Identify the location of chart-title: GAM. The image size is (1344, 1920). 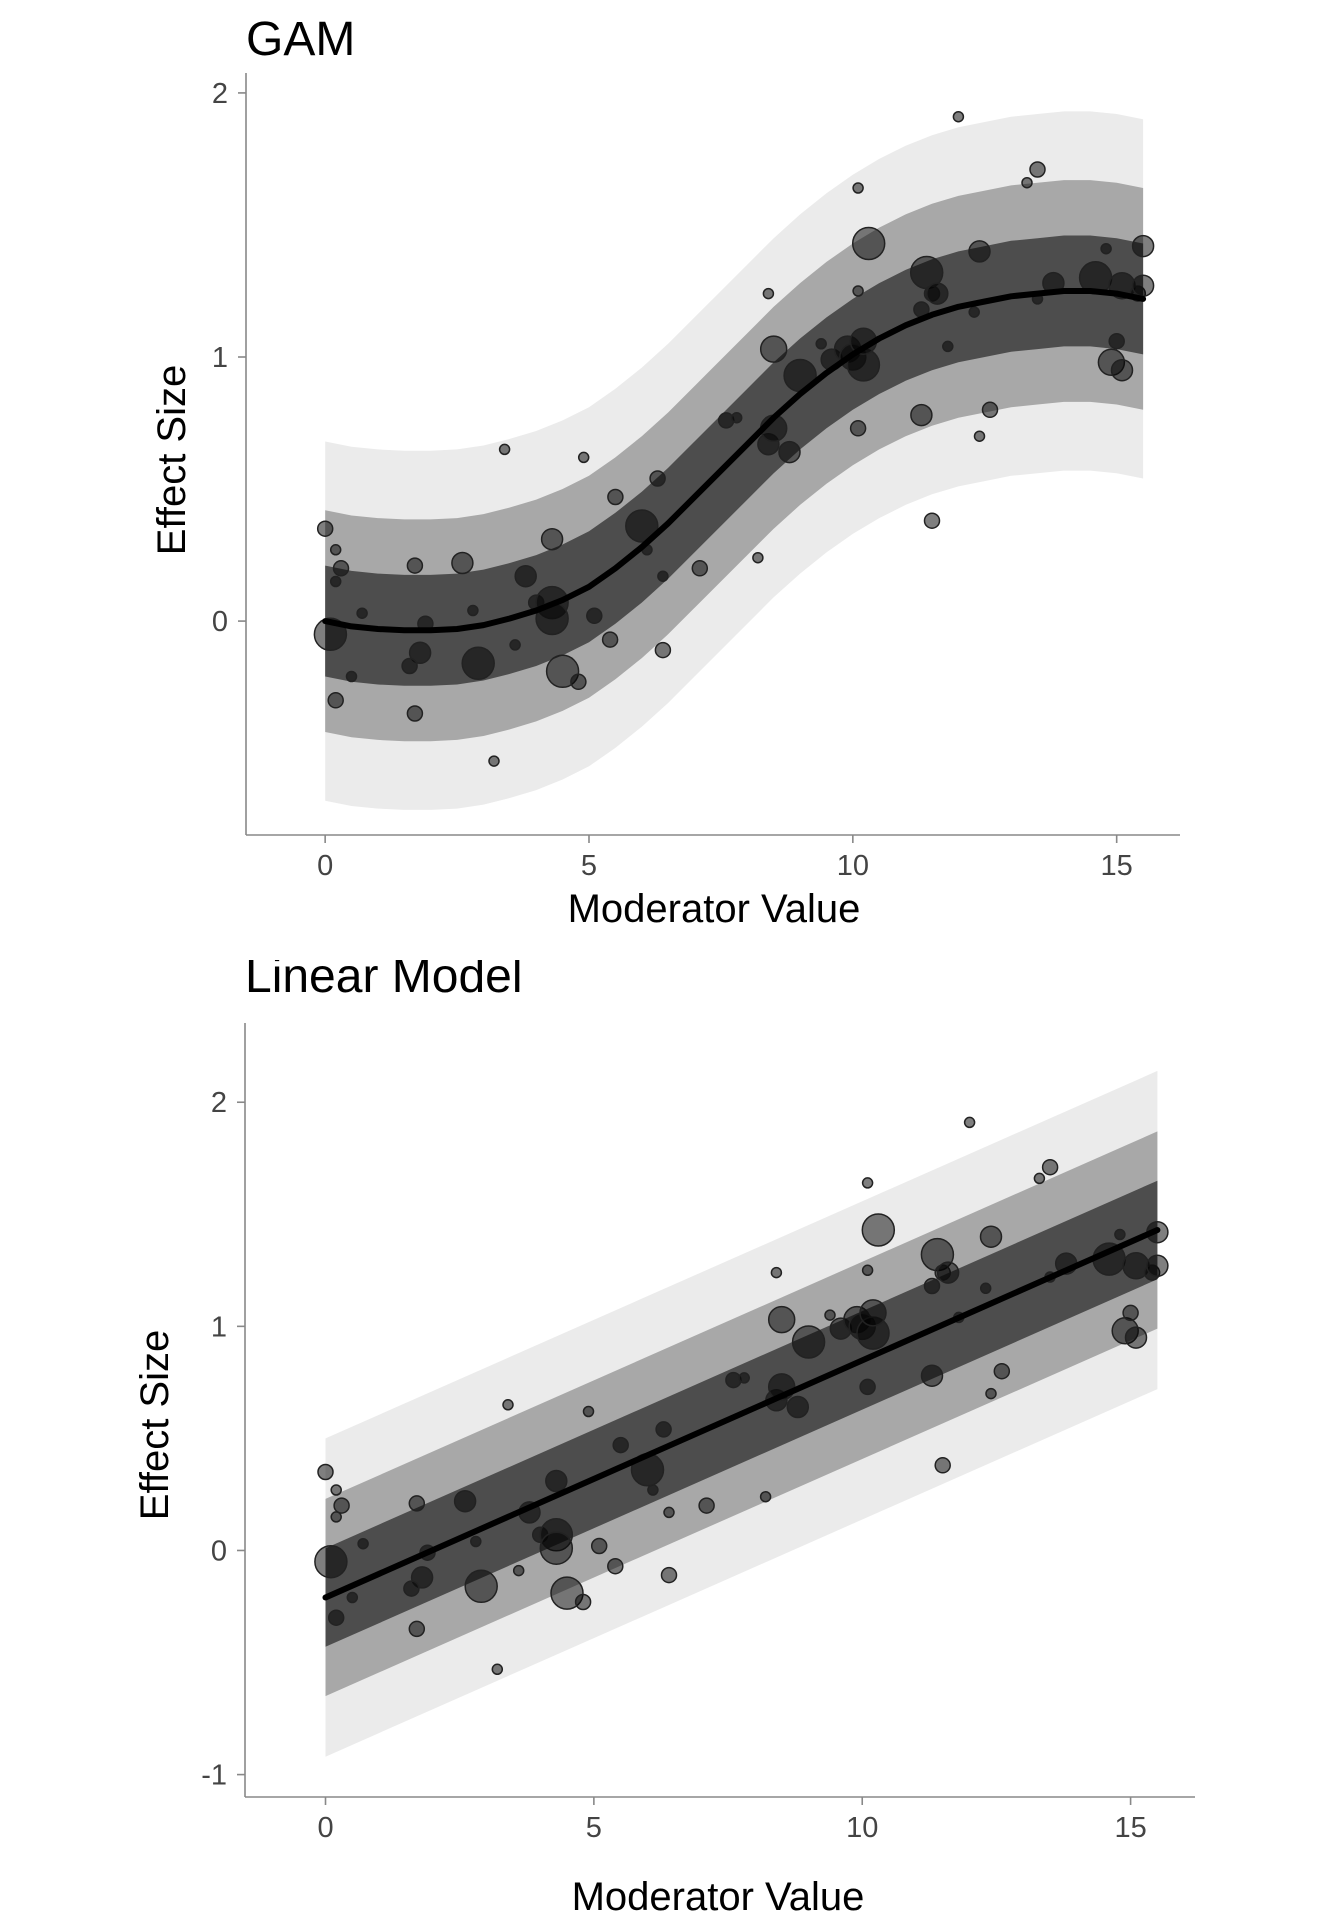
(300, 39).